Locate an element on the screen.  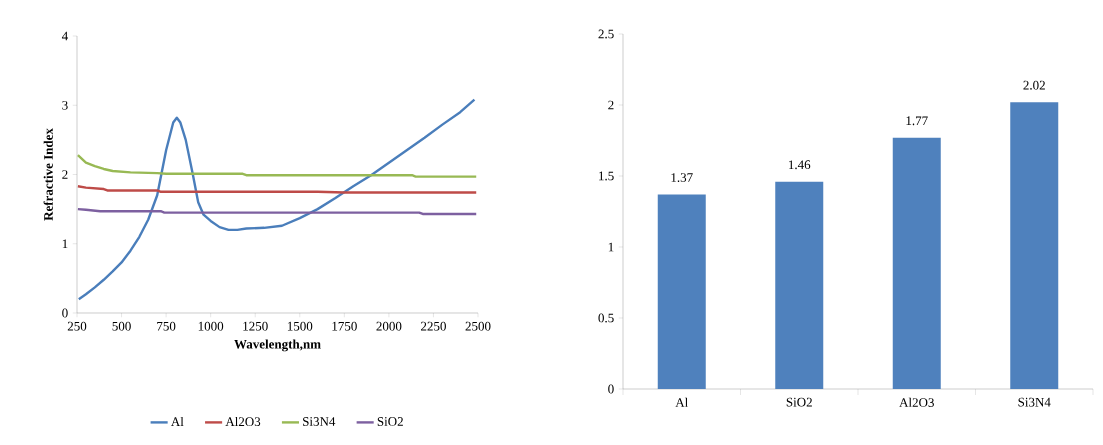
data-label: 1.77 is located at coordinates (917, 121).